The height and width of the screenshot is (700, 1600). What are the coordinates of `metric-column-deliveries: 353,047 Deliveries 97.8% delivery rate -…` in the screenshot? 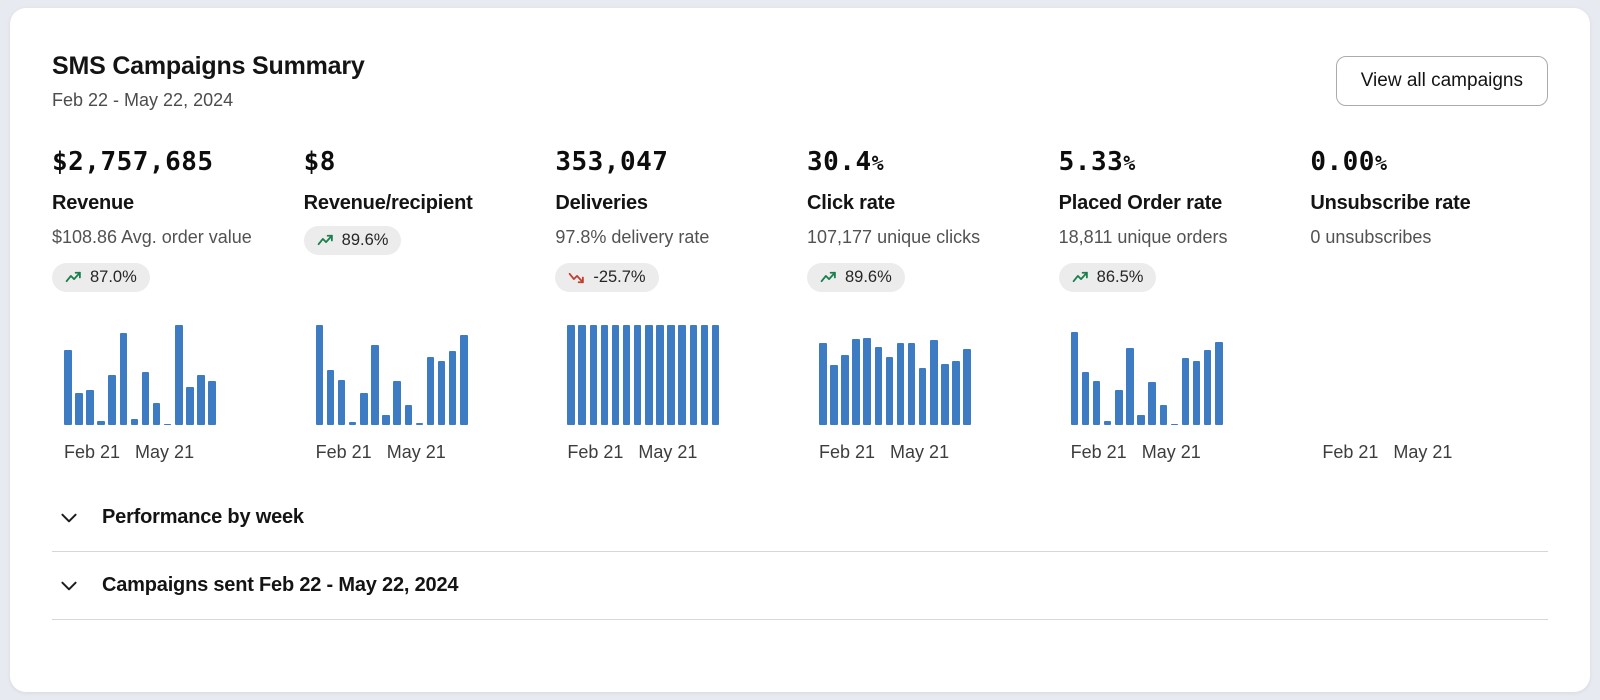 It's located at (674, 306).